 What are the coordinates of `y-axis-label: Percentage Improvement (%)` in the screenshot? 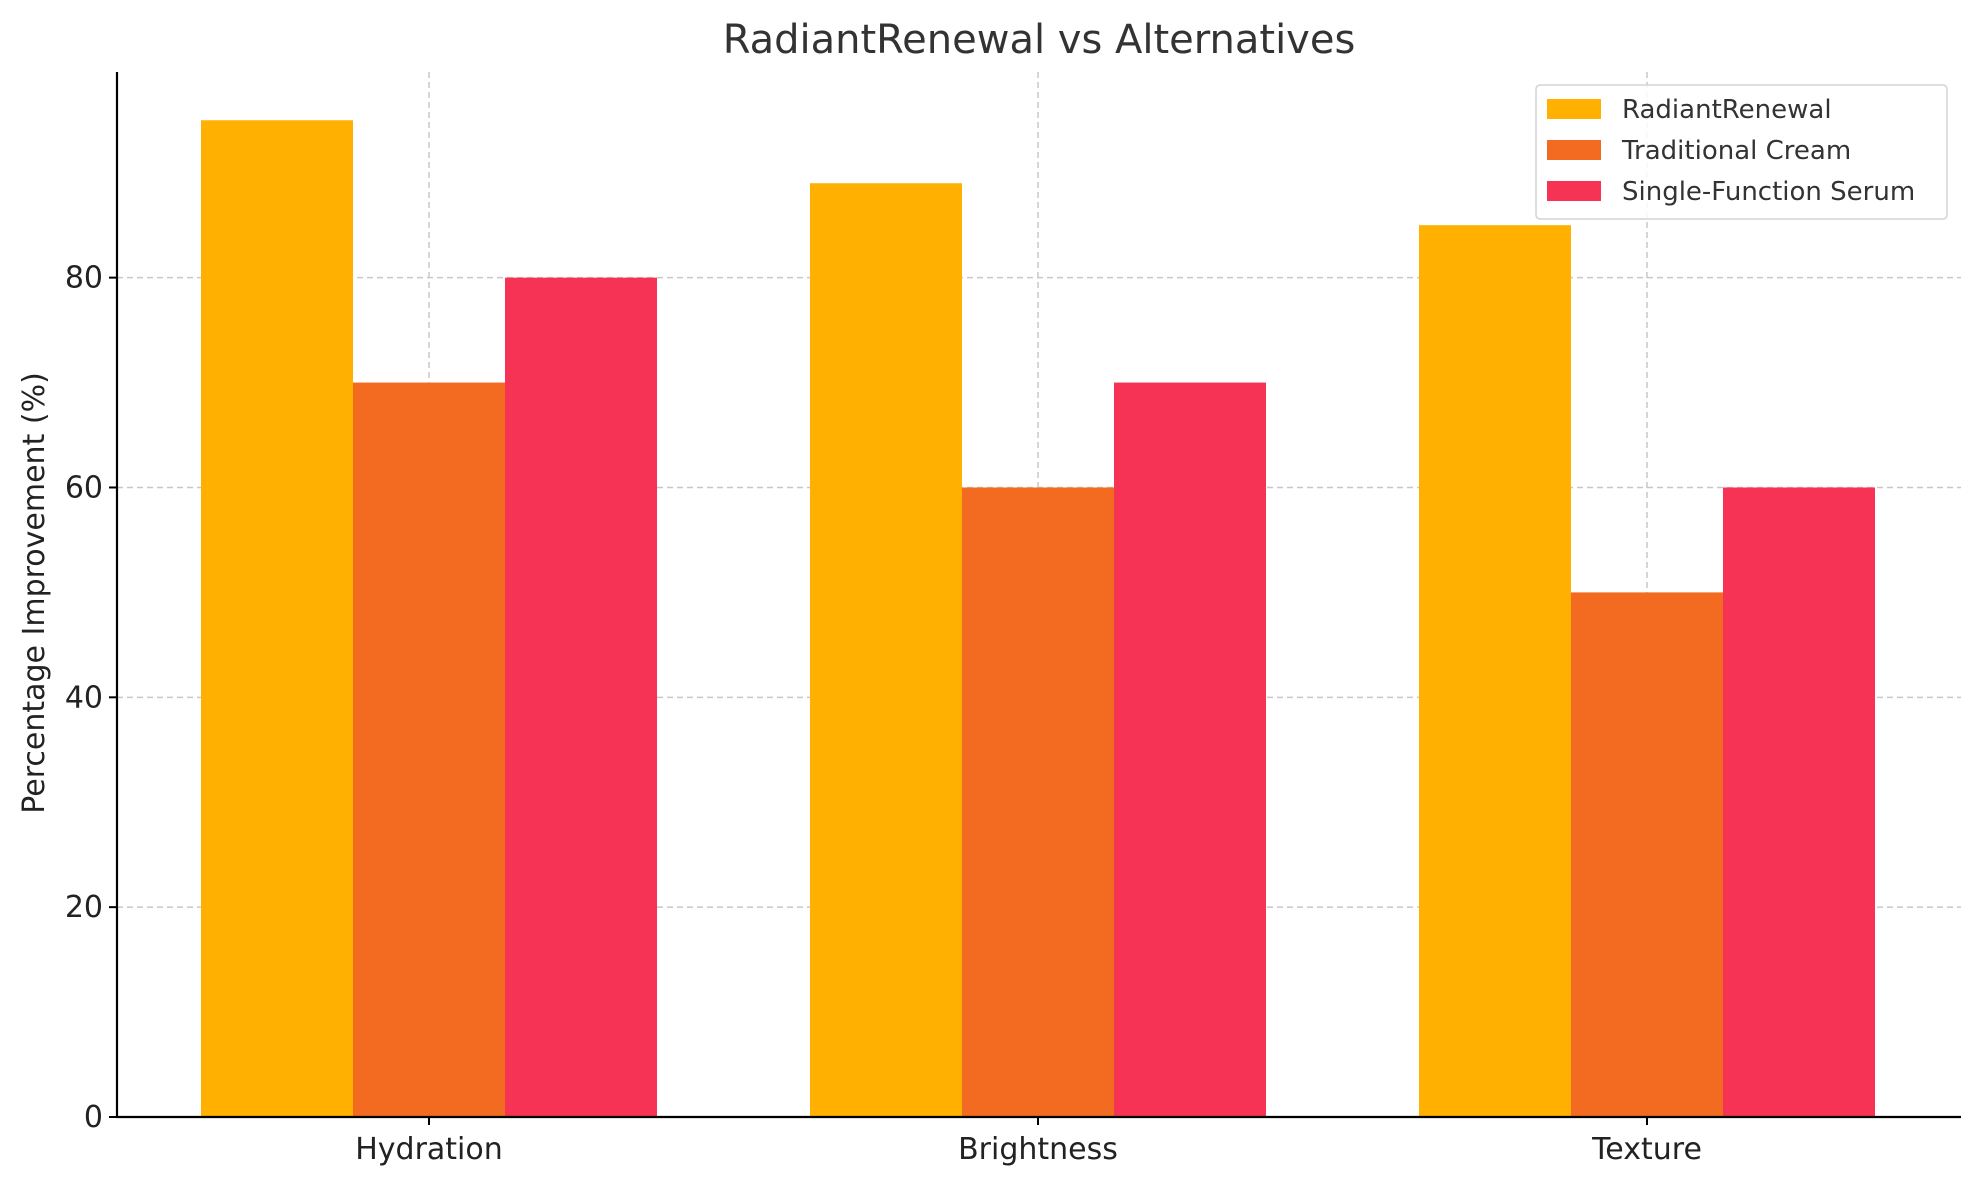 It's located at (34, 593).